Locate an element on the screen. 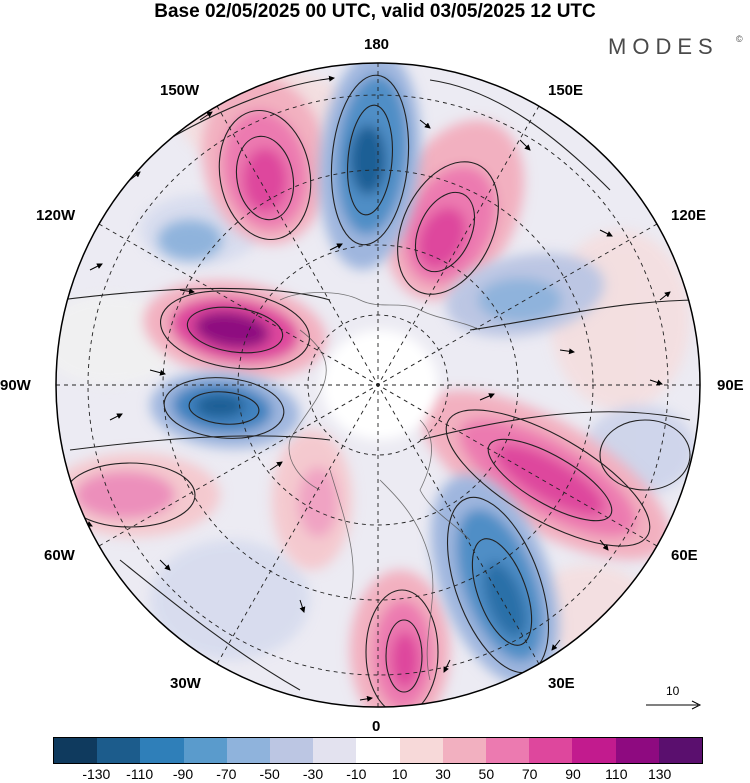 The image size is (750, 783). coastlines is located at coordinates (380, 486).